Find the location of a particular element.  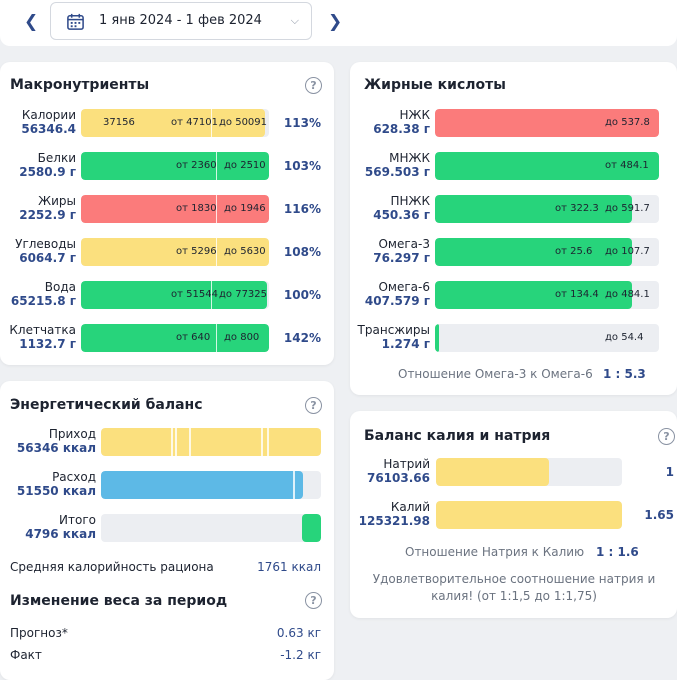

macro-bar: от 640 до 800 is located at coordinates (175, 338).